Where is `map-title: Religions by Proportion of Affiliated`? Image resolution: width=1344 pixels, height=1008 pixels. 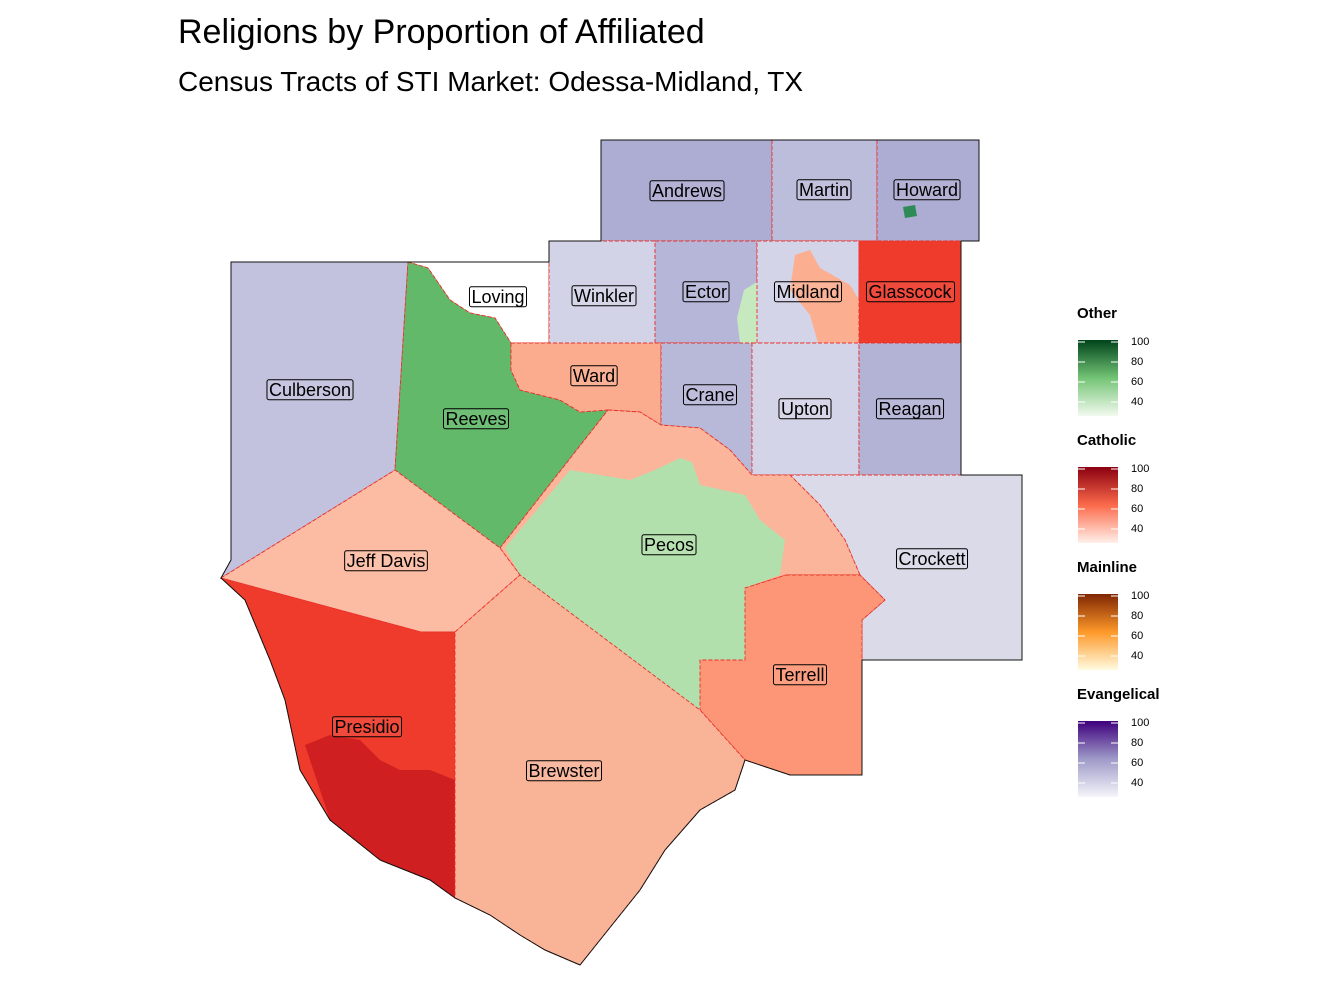 map-title: Religions by Proportion of Affiliated is located at coordinates (441, 32).